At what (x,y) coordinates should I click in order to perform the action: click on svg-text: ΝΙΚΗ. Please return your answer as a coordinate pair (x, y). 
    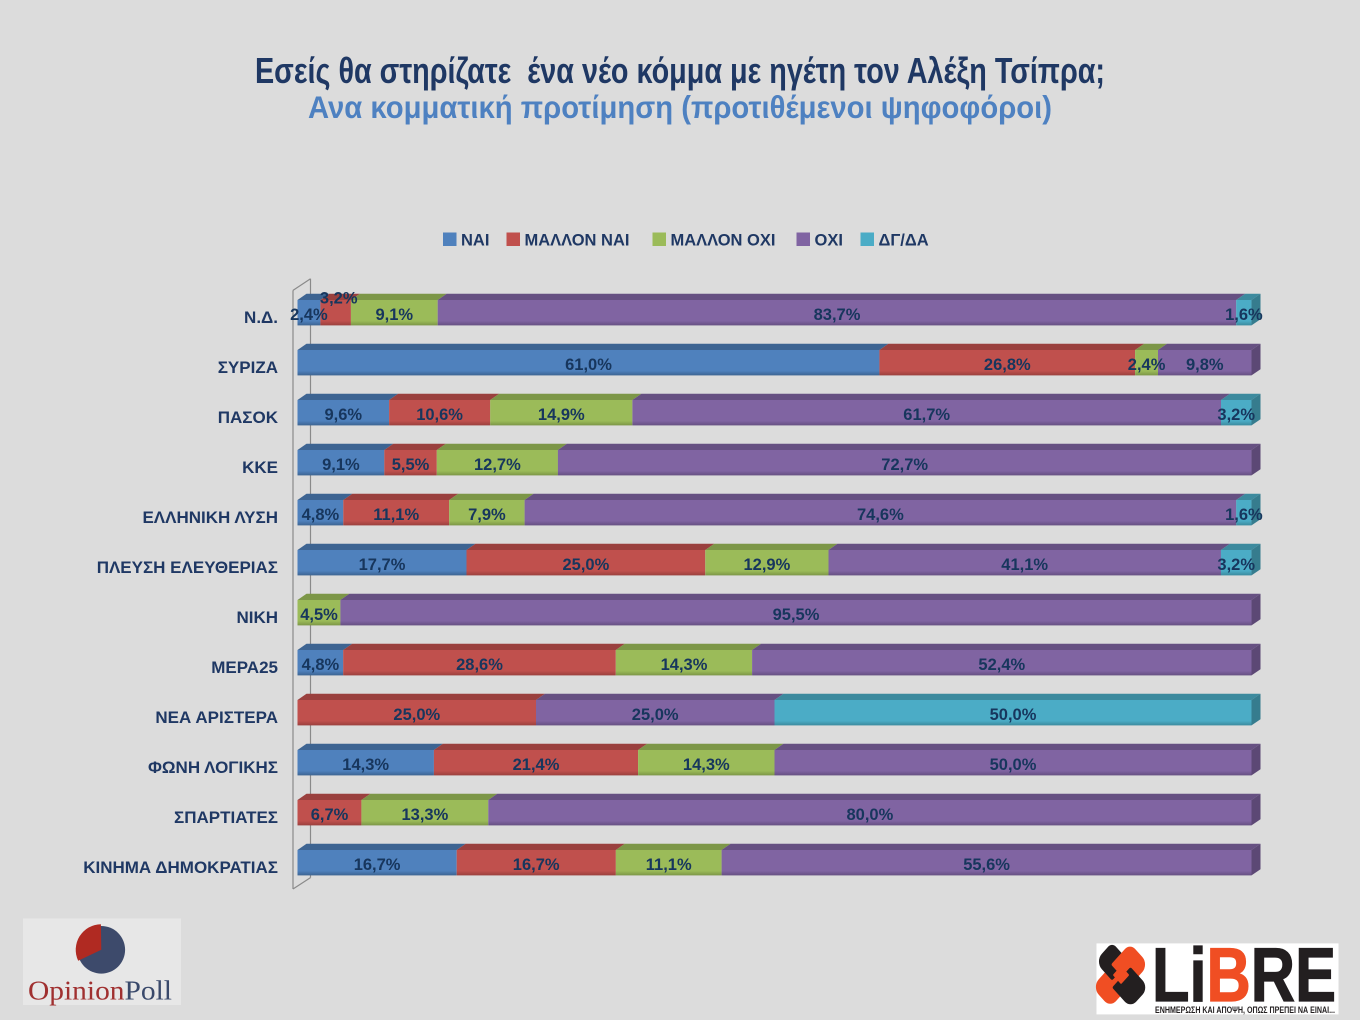
    Looking at the image, I should click on (257, 617).